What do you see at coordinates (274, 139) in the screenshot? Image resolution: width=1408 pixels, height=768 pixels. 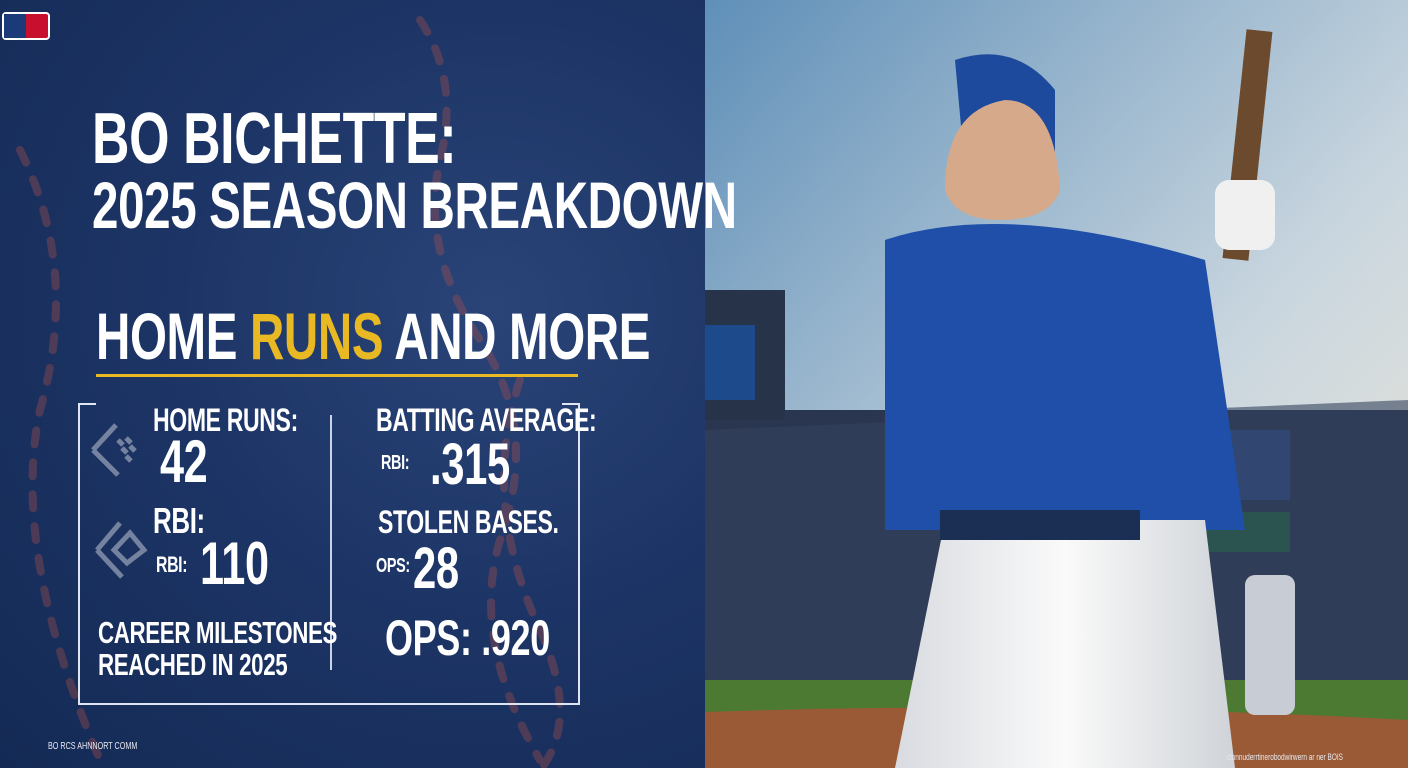 I see `title-line1: BO BICHETTE:` at bounding box center [274, 139].